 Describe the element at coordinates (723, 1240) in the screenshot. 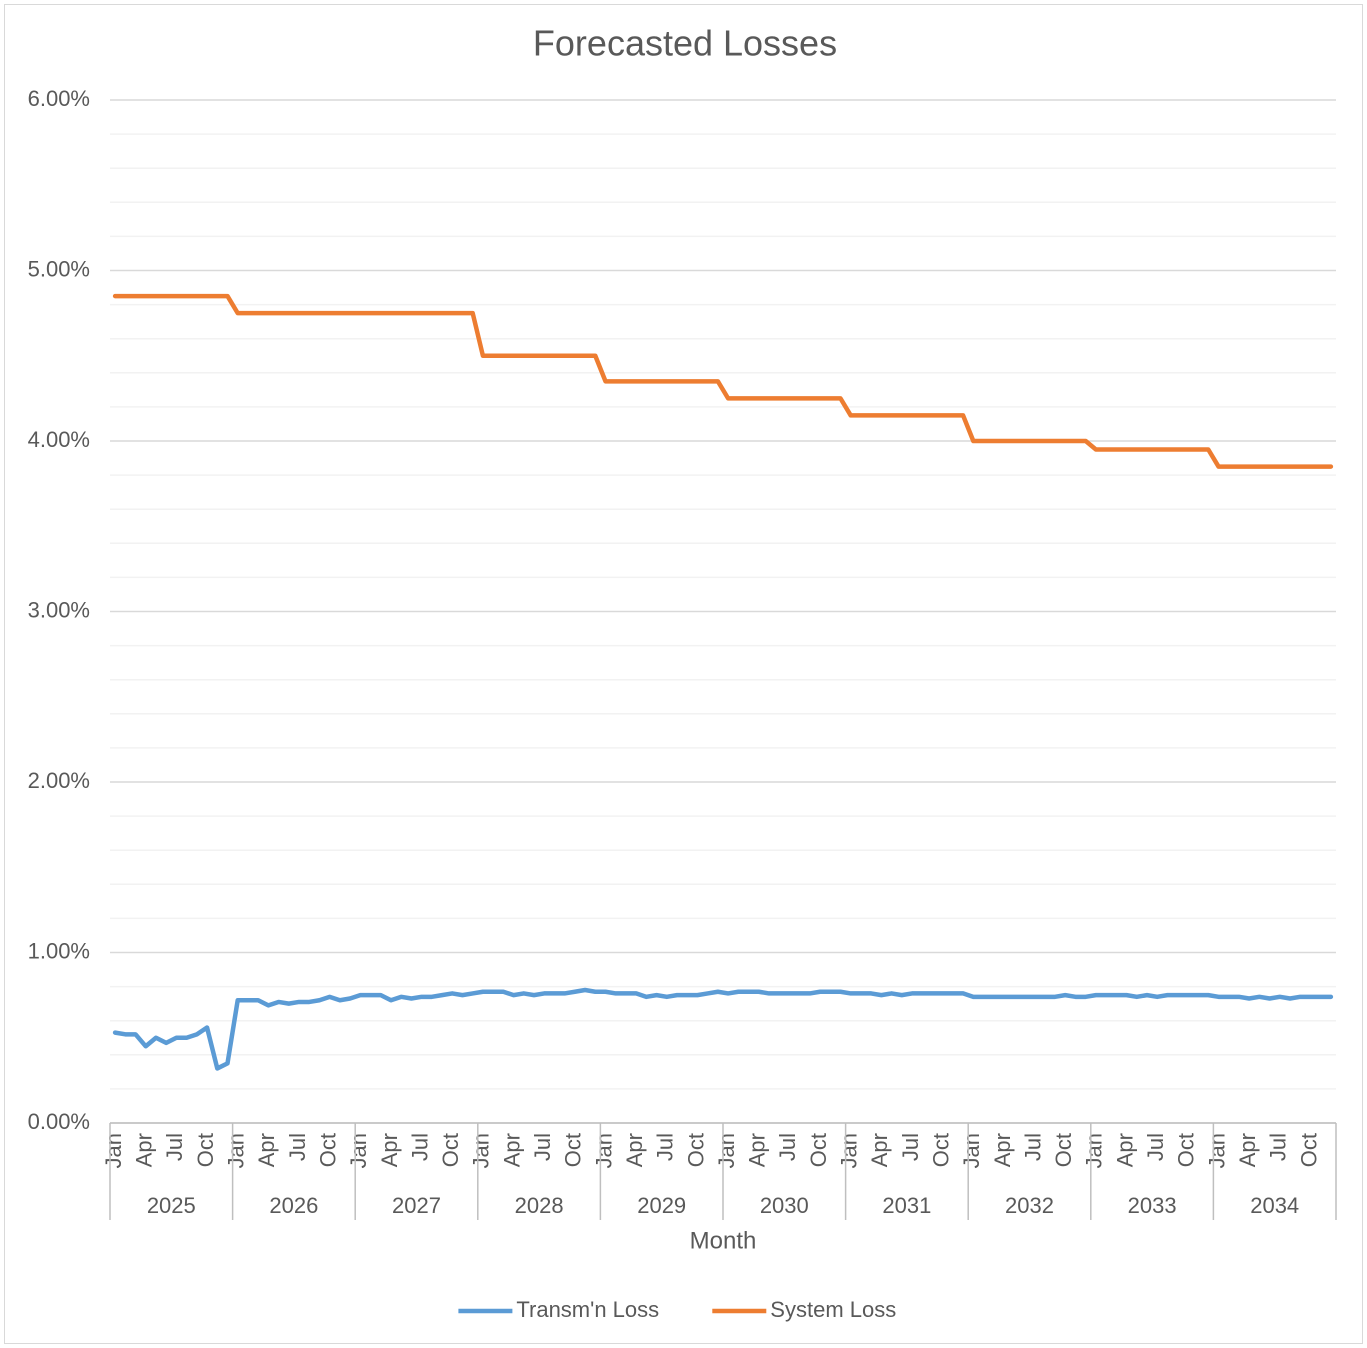

I see `x-axis-title: Month` at that location.